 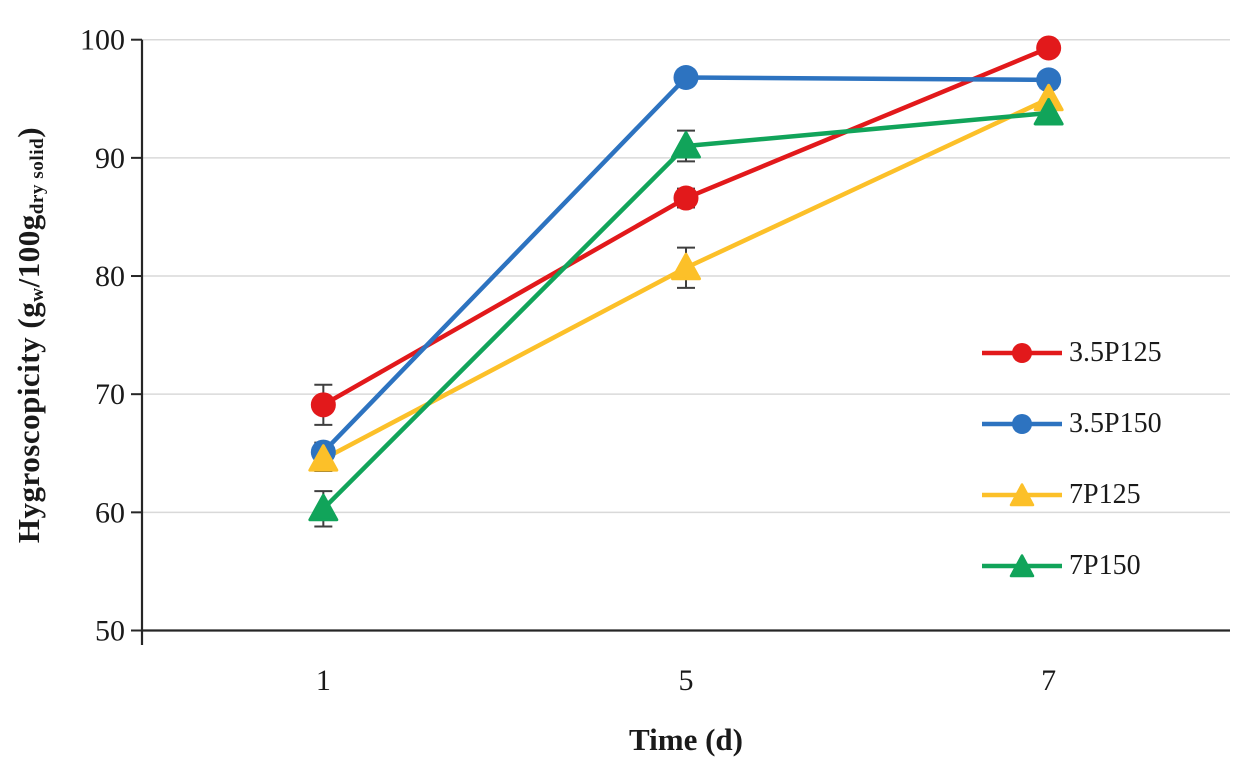 I want to click on y-tick-label: 80, so click(x=110, y=276).